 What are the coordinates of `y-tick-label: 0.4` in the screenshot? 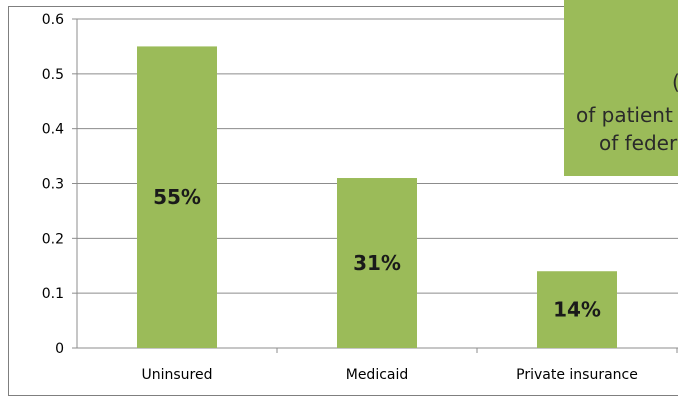 It's located at (53, 130).